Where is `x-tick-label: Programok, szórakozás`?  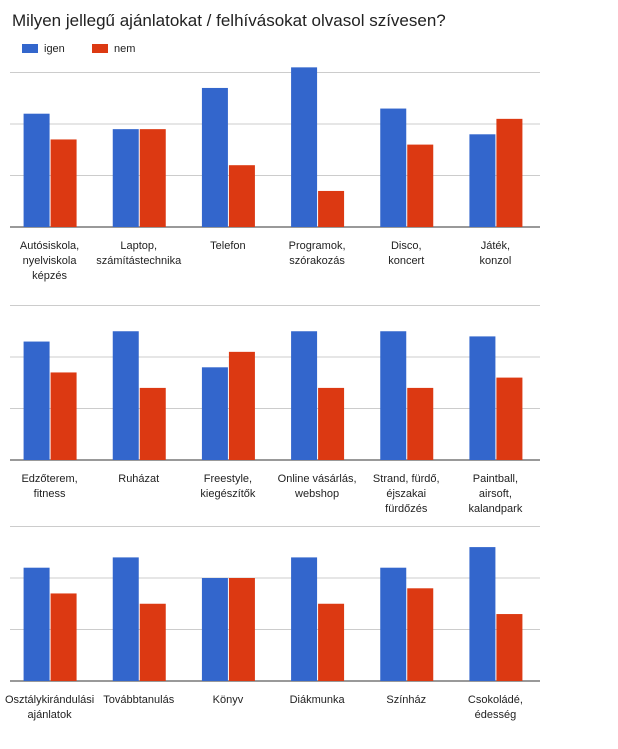
x-tick-label: Programok, szórakozás is located at coordinates (317, 253).